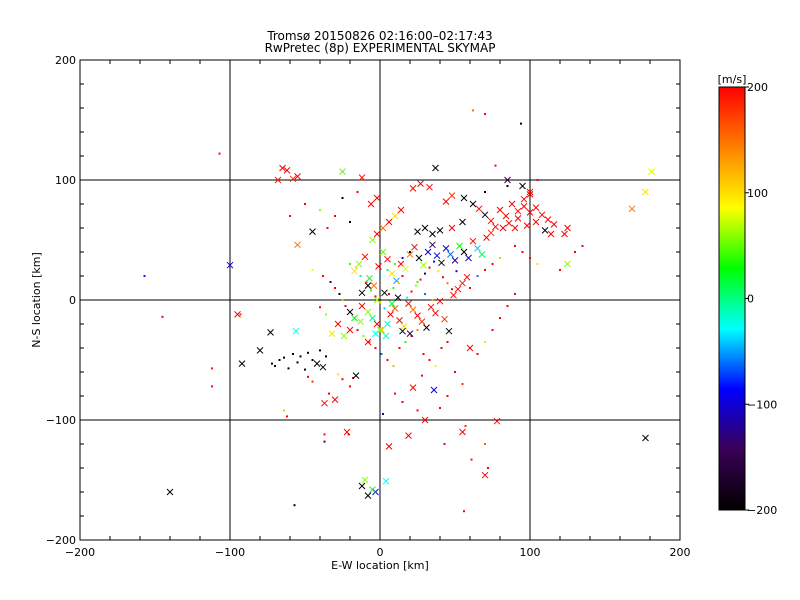 Image resolution: width=800 pixels, height=600 pixels. What do you see at coordinates (80, 552) in the screenshot?
I see `x-tick-label: −200` at bounding box center [80, 552].